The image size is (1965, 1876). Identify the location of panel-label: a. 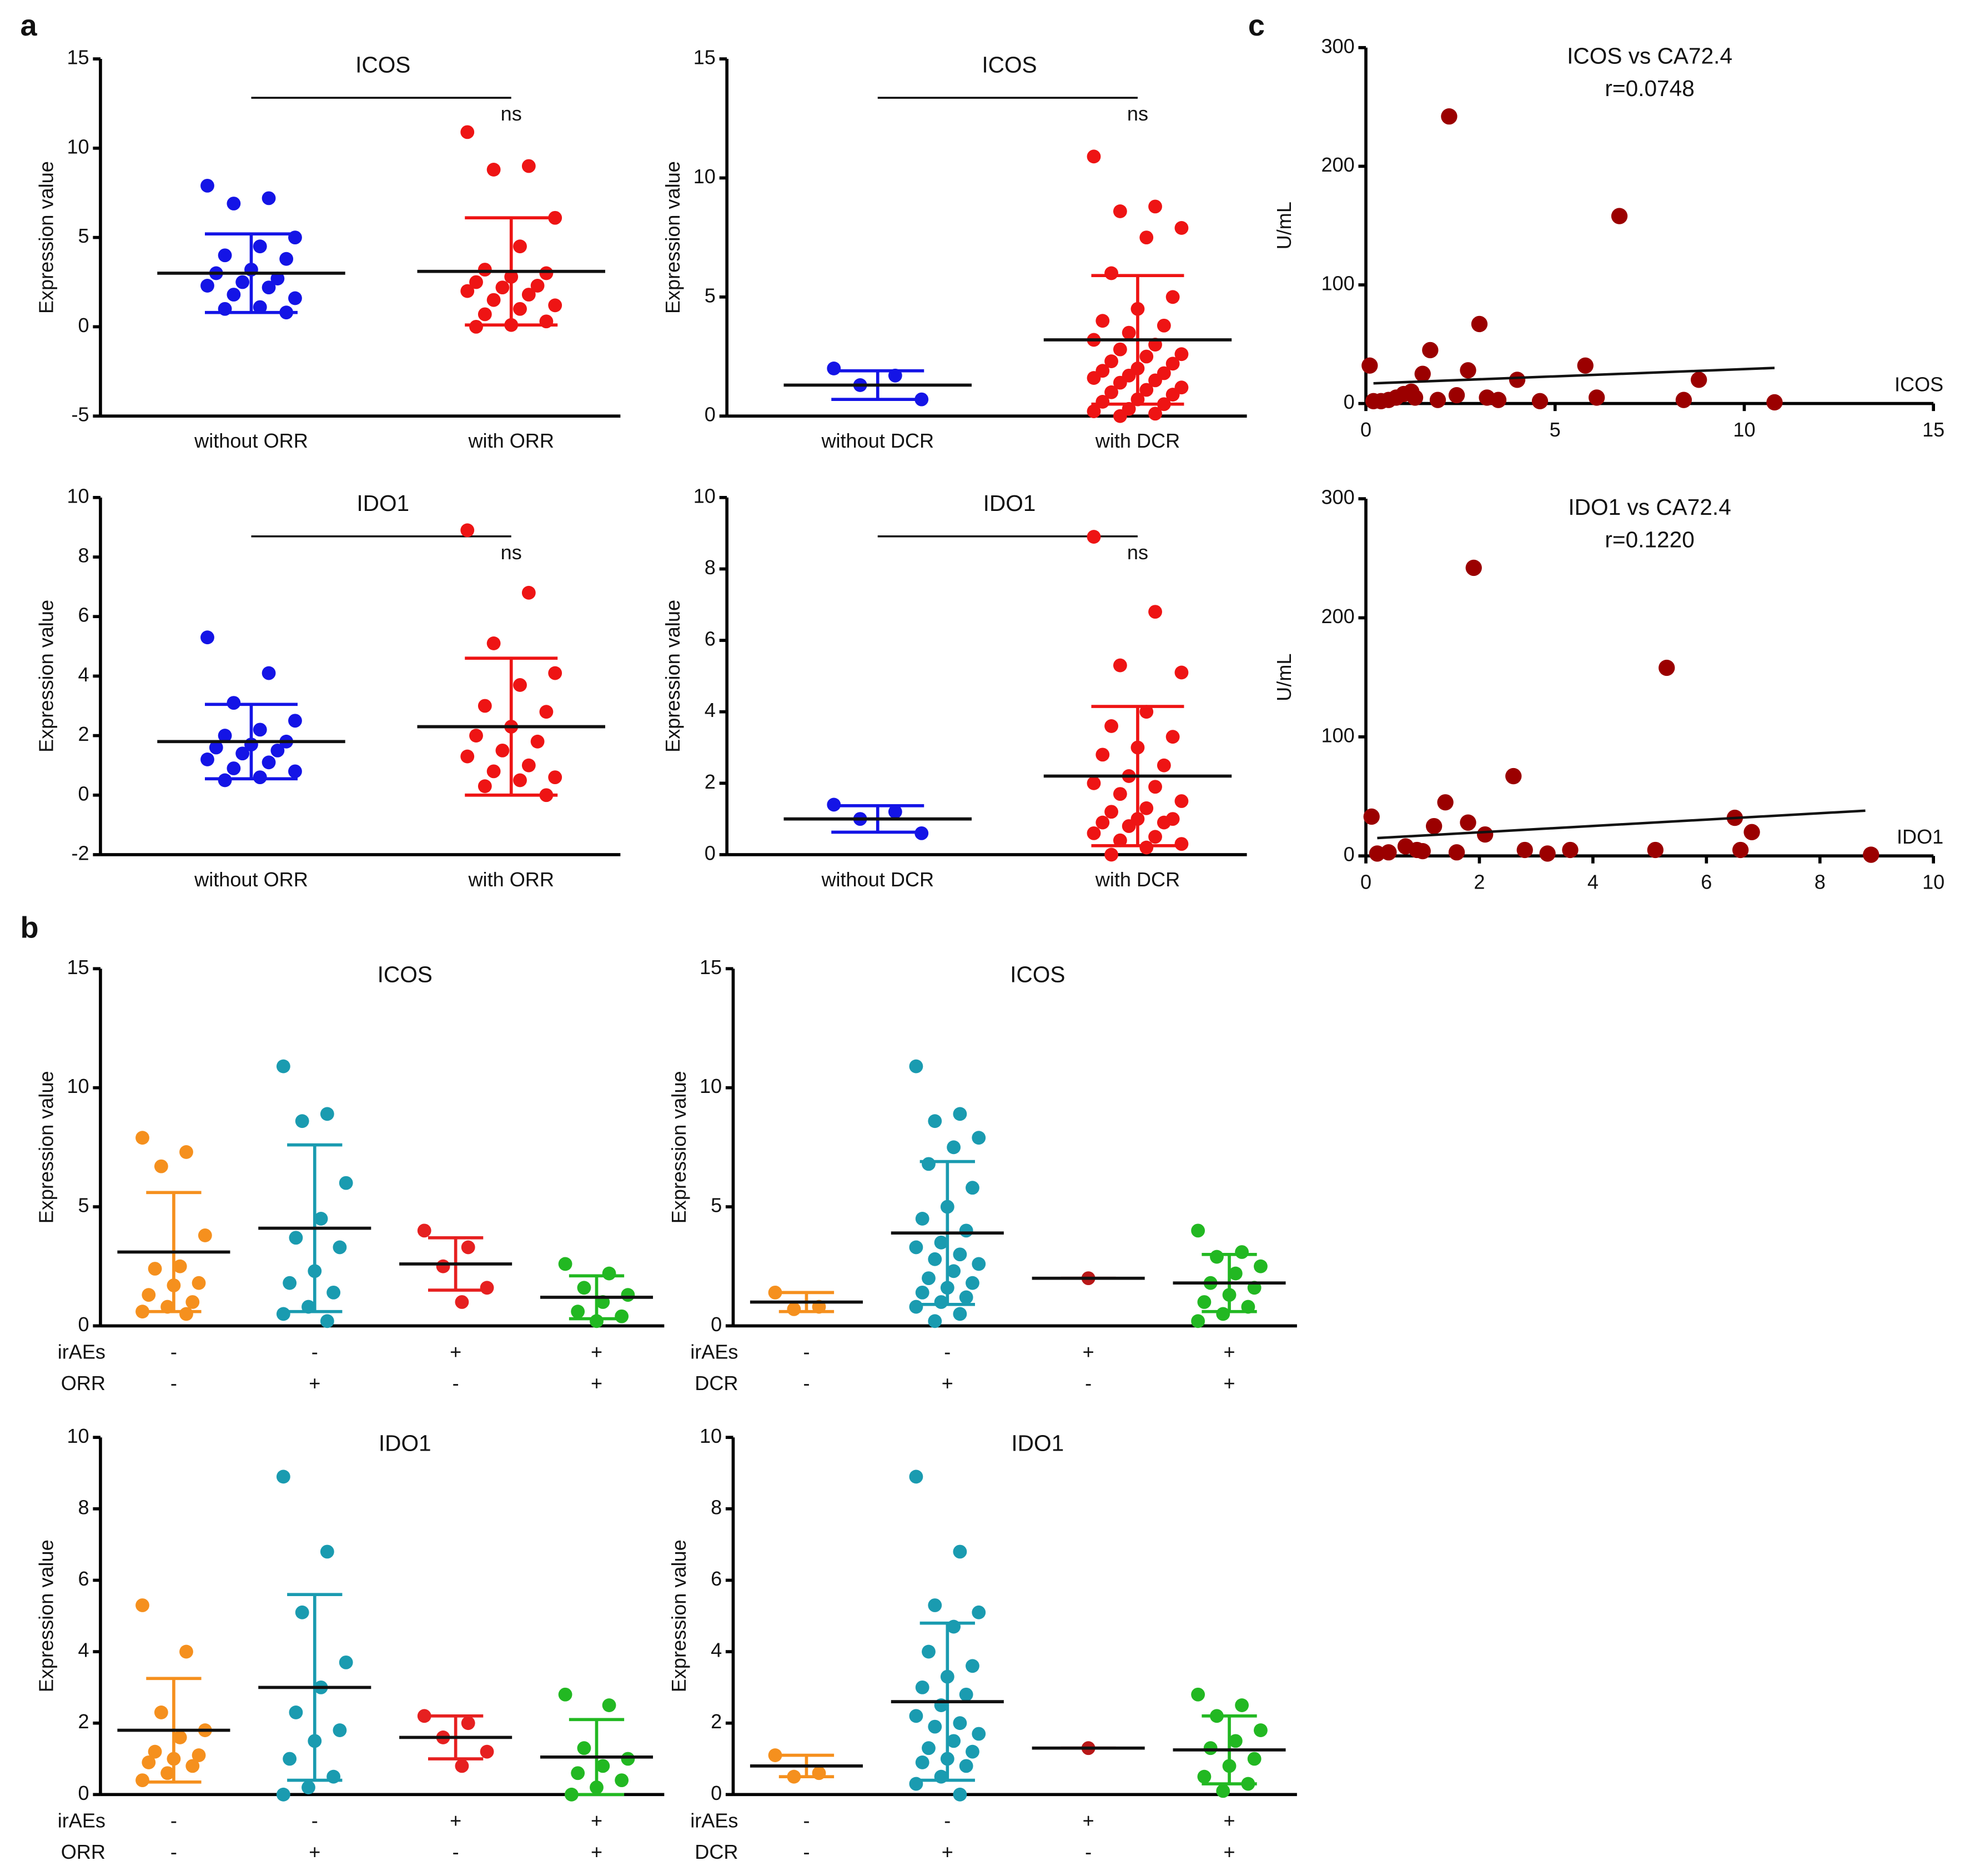
(28, 25).